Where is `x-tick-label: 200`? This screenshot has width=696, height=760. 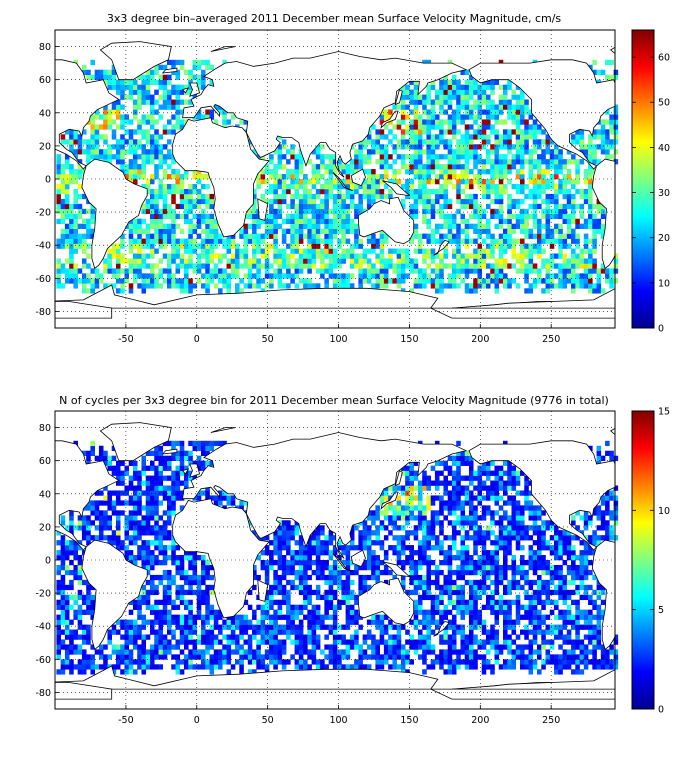 x-tick-label: 200 is located at coordinates (480, 339).